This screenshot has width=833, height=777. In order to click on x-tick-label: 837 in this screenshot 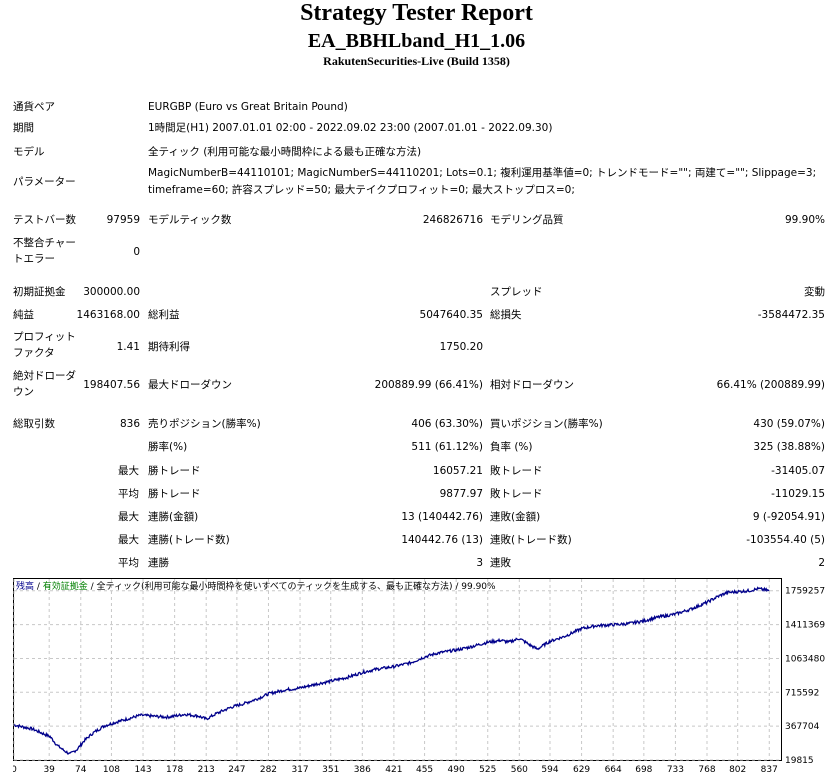, I will do `click(769, 770)`.